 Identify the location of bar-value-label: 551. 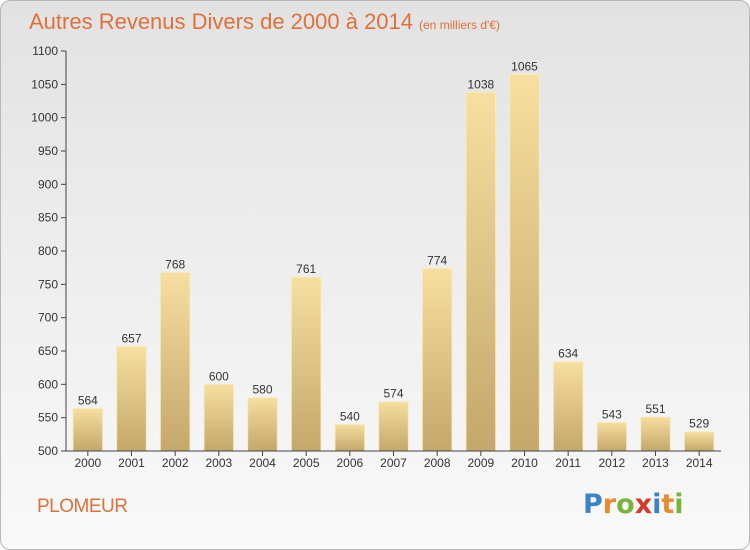
(655, 409).